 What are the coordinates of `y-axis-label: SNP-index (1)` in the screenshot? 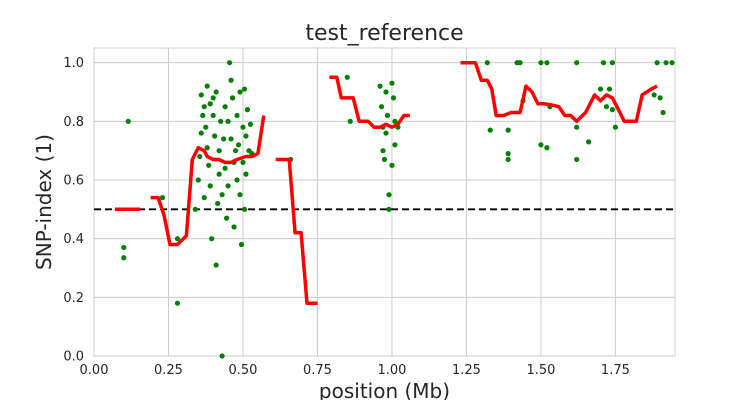 It's located at (44, 202).